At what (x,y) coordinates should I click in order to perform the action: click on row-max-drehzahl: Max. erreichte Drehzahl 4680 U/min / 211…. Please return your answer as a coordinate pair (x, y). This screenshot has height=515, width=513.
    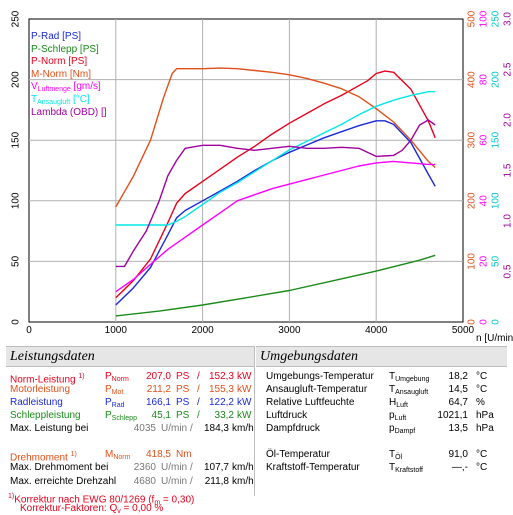
    Looking at the image, I should click on (132, 481).